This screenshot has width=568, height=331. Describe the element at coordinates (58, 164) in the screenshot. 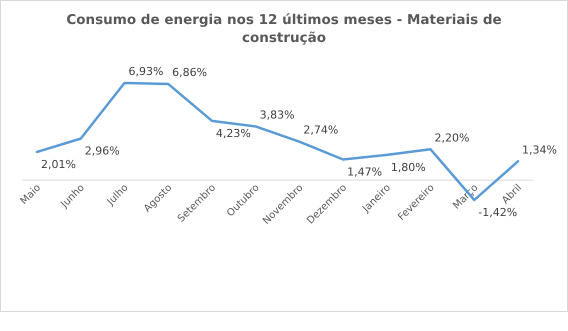

I see `data-label: 2,01%` at that location.